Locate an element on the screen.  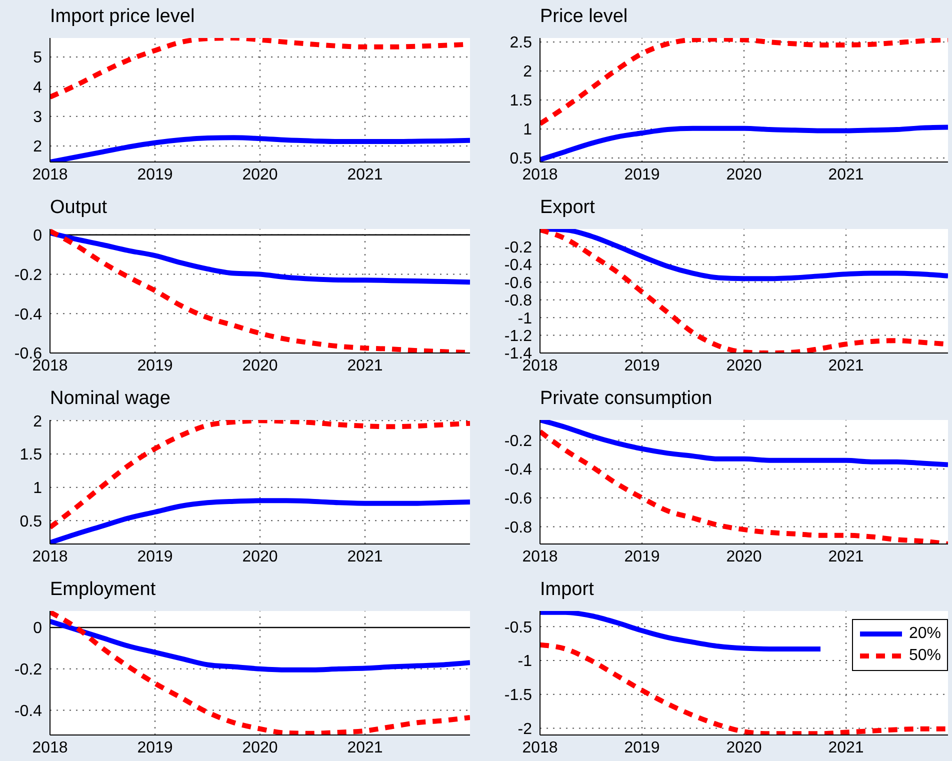
y-tick-label: 5 is located at coordinates (37, 58).